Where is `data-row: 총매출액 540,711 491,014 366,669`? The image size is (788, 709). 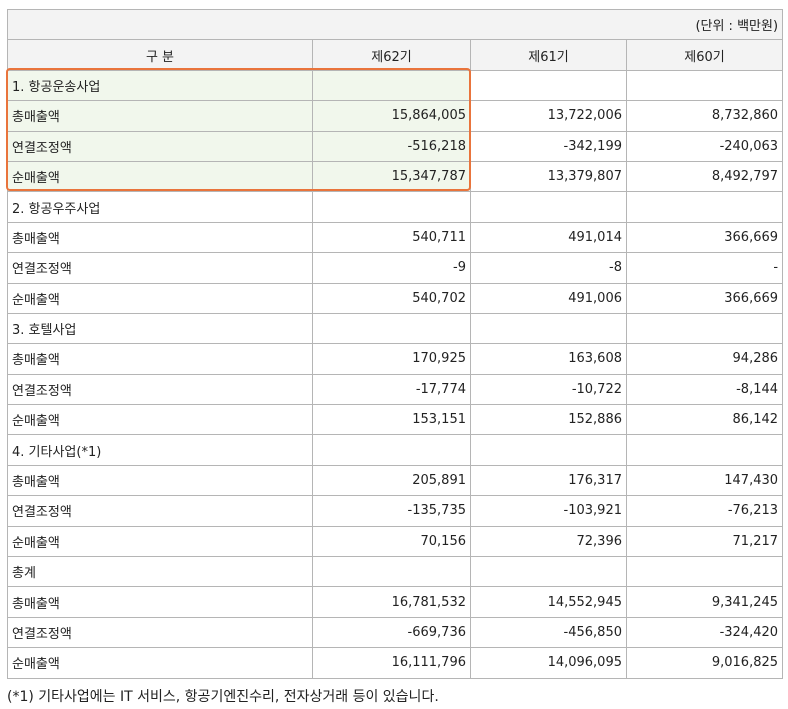 data-row: 총매출액 540,711 491,014 366,669 is located at coordinates (395, 237).